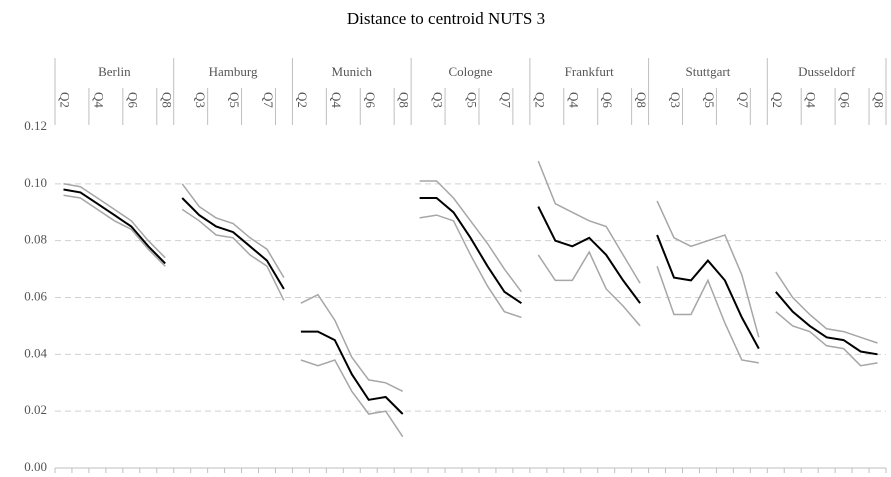 Image resolution: width=891 pixels, height=477 pixels. What do you see at coordinates (35, 466) in the screenshot?
I see `y-tick-label: 0.00` at bounding box center [35, 466].